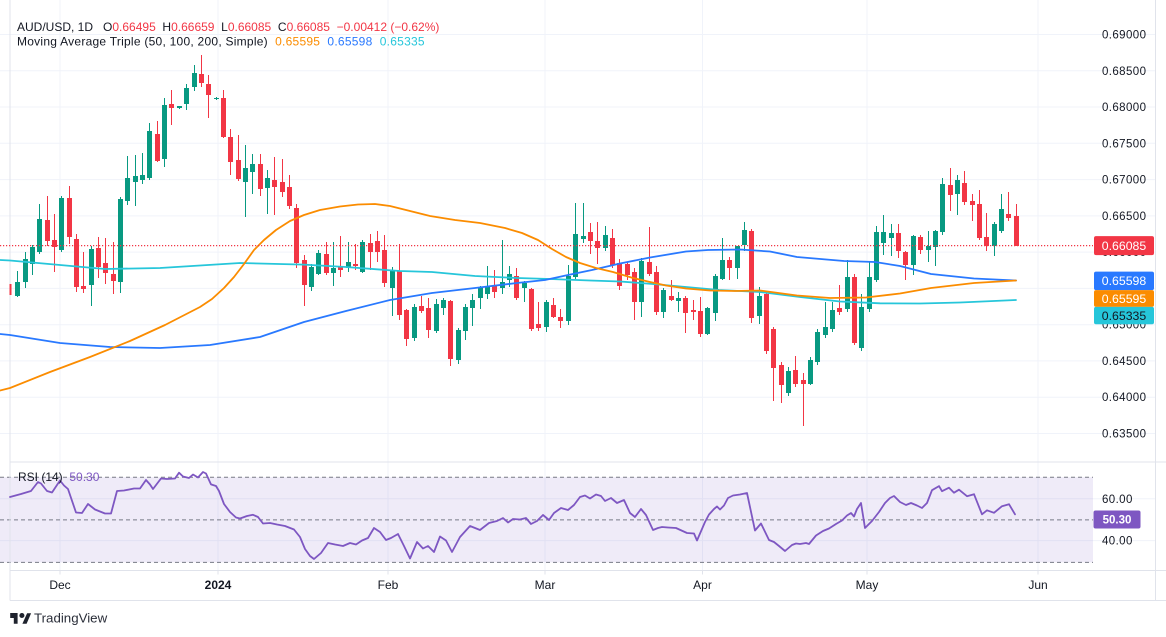 The width and height of the screenshot is (1166, 637). I want to click on svg-text: 0.66500, so click(1124, 217).